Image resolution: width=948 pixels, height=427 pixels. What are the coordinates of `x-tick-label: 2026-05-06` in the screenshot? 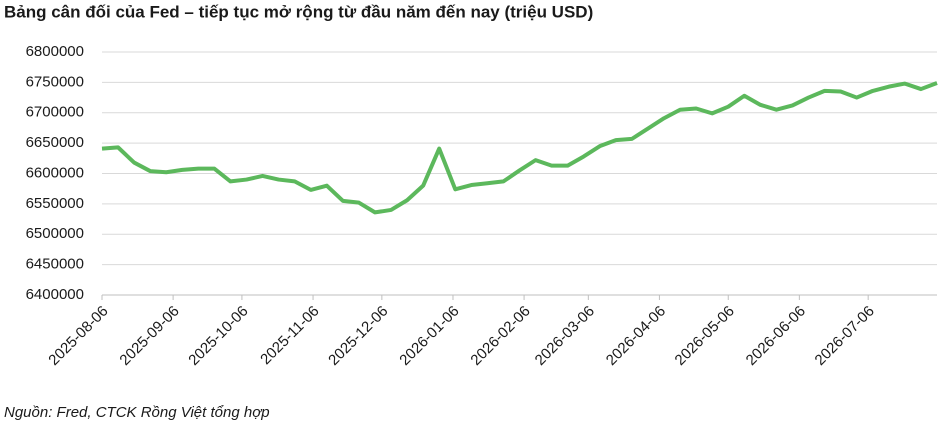 It's located at (705, 336).